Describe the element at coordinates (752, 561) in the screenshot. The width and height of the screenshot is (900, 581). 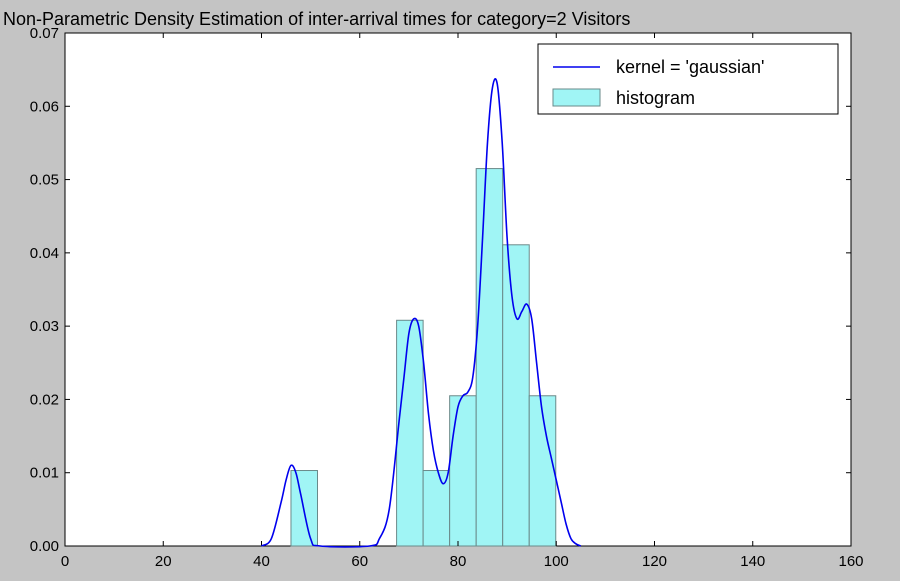
I see `x-tick-label: 140` at that location.